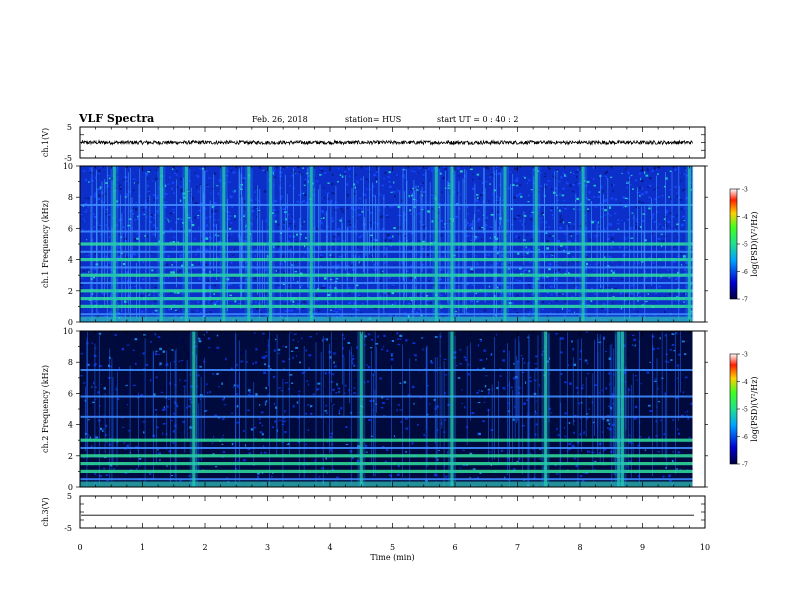  Describe the element at coordinates (689, 244) in the screenshot. I see `vertical-burst` at that location.